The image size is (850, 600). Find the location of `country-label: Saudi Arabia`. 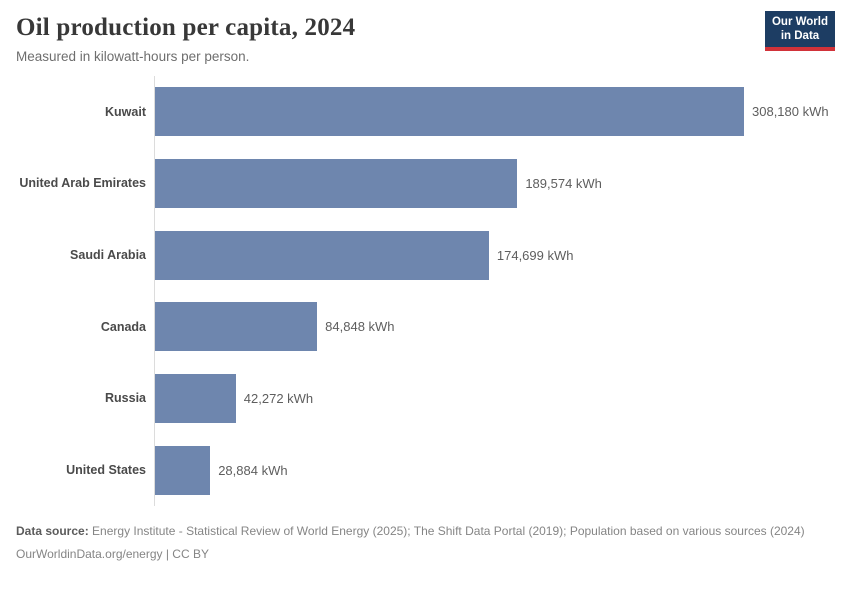

country-label: Saudi Arabia is located at coordinates (108, 255).